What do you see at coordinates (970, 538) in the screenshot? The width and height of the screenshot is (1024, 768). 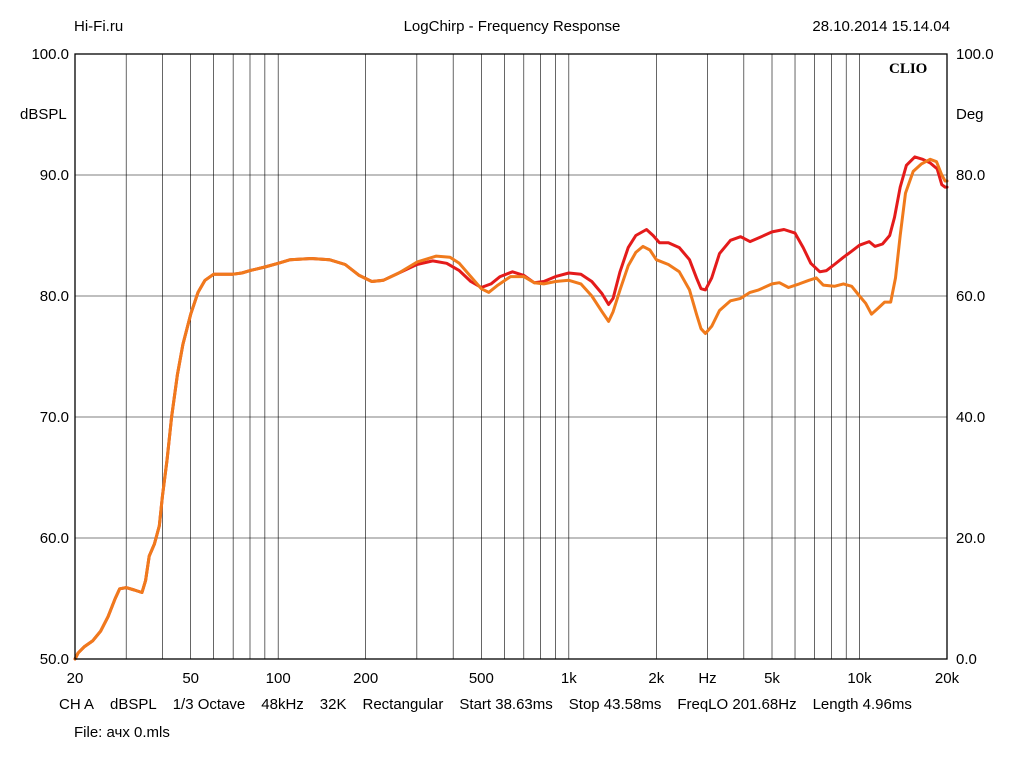 I see `y2-tick-label: 20.0` at bounding box center [970, 538].